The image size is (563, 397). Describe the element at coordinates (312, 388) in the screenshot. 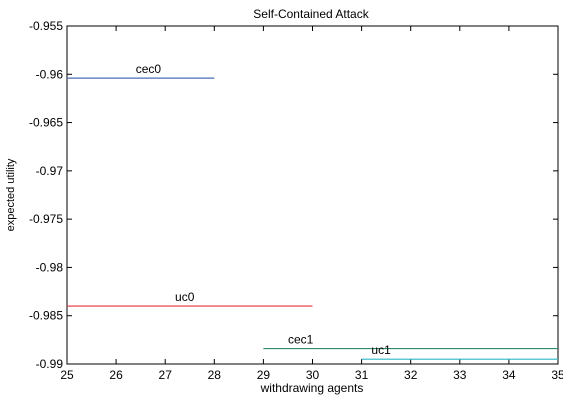

I see `x-axis-label: withdrawing agents` at that location.